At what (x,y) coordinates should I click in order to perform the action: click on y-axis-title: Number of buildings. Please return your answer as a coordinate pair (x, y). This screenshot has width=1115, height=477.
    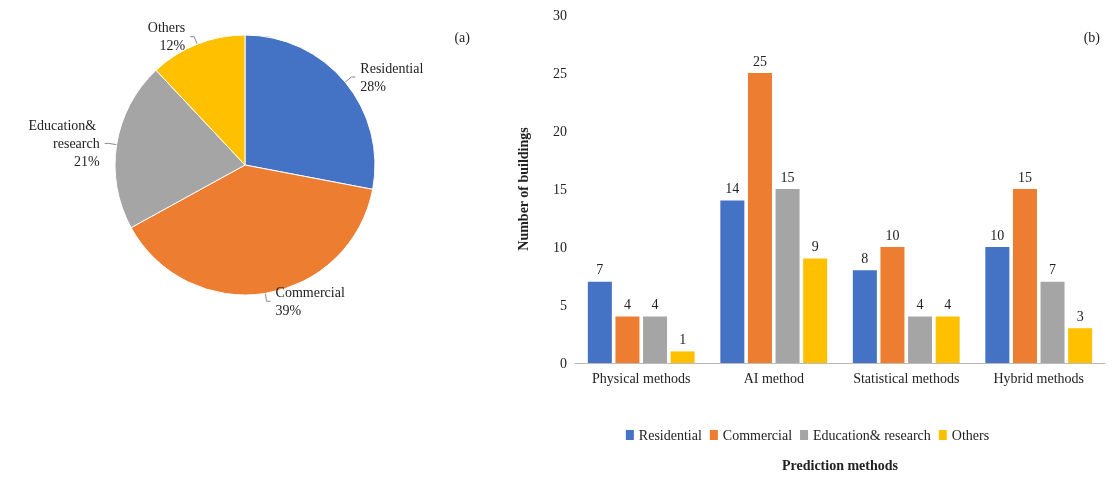
    Looking at the image, I should click on (523, 188).